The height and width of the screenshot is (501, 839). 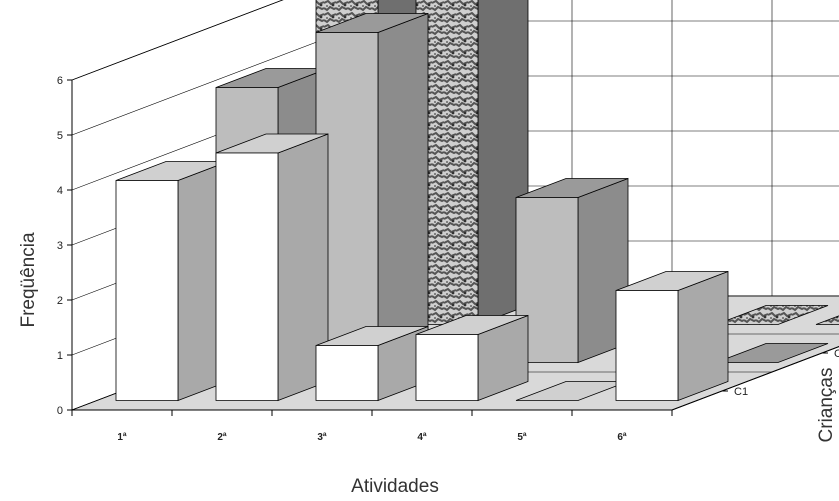 I want to click on y-tick-label: 1, so click(x=60, y=356).